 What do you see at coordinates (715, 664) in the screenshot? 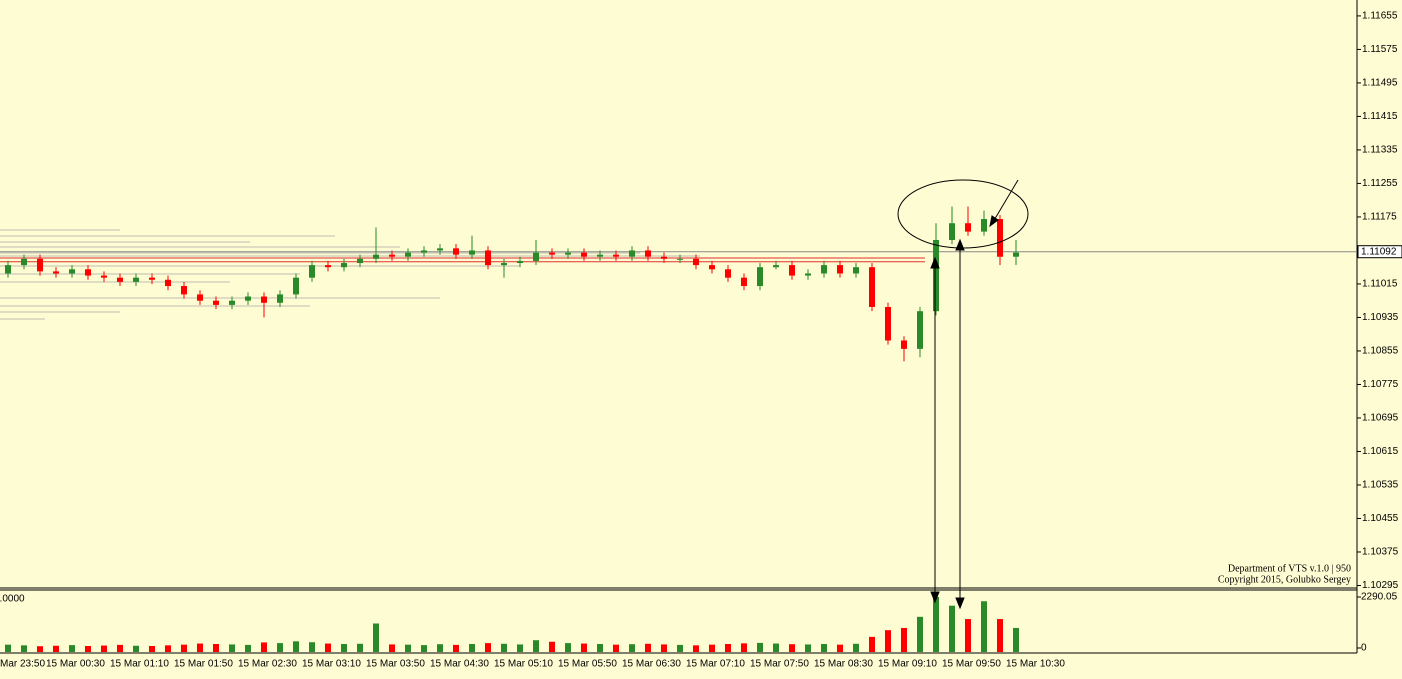
I see `x-tick-label: 15 Mar 07:10` at bounding box center [715, 664].